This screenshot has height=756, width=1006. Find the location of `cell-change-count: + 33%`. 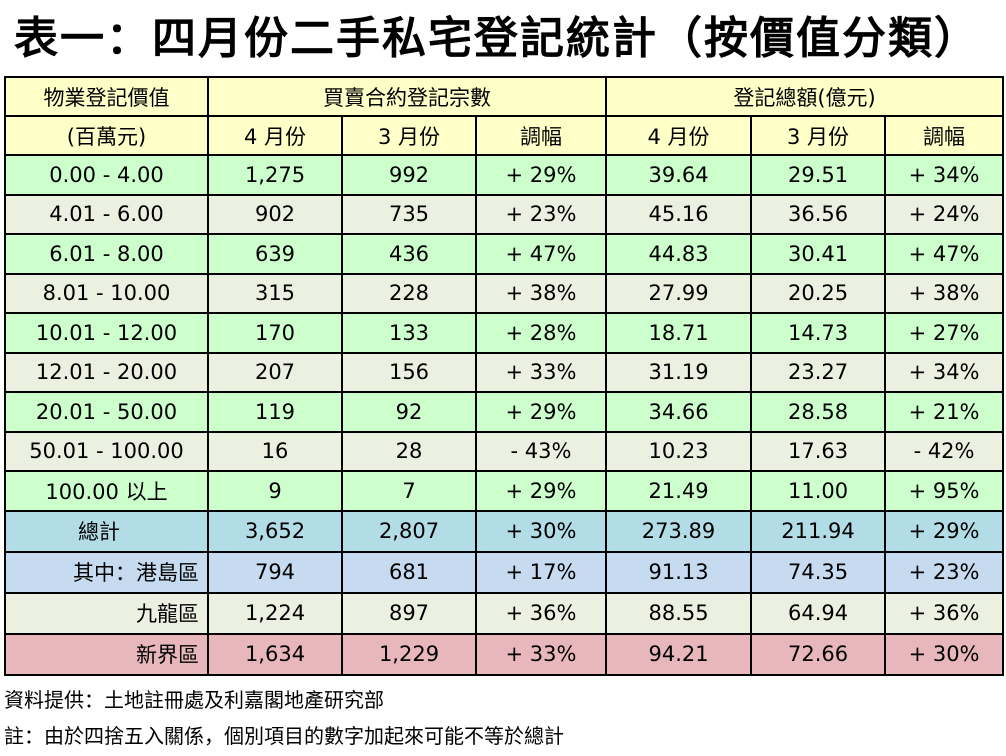

cell-change-count: + 33% is located at coordinates (541, 654).